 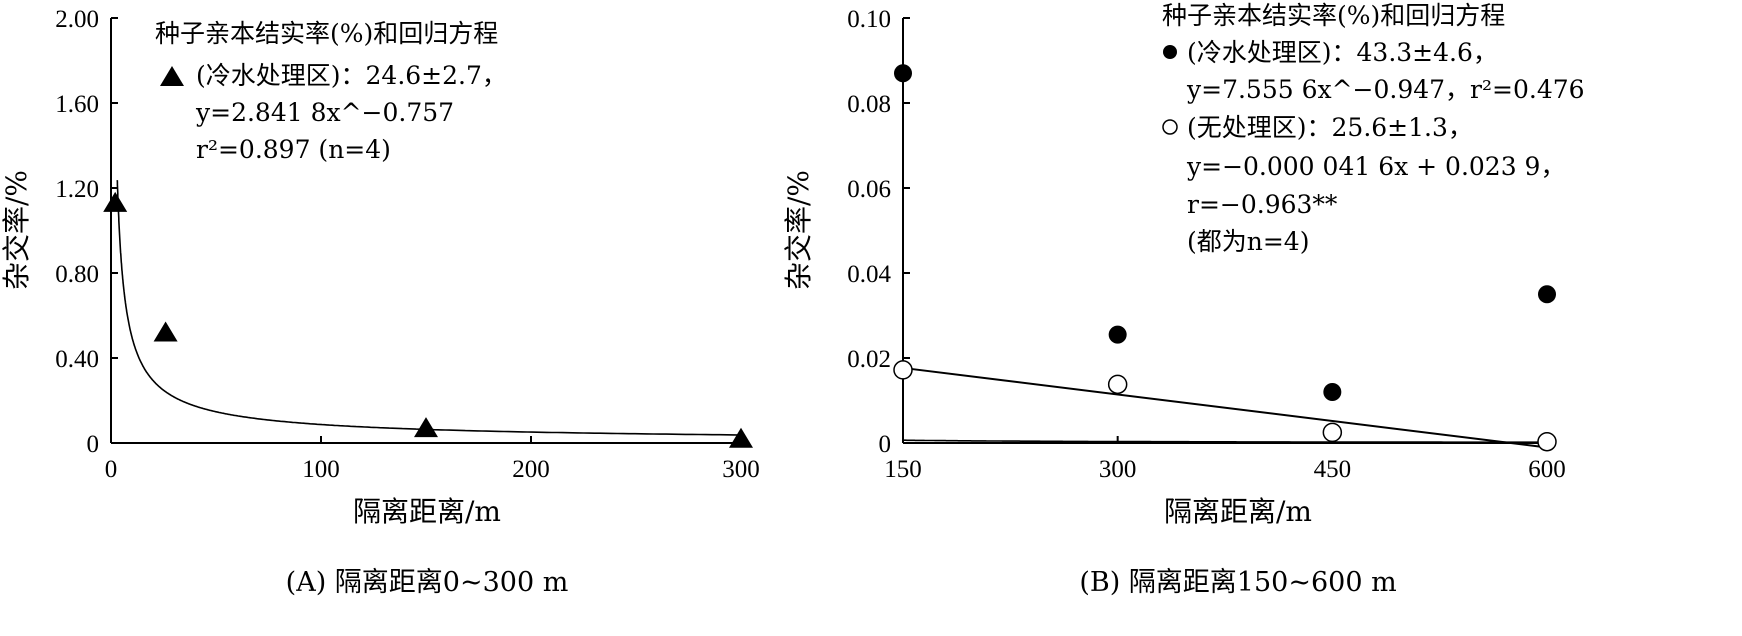 I want to click on panel-b-y-ticks: 0 0.02 0.04 0.06 0.08 0.10, so click(x=878, y=232).